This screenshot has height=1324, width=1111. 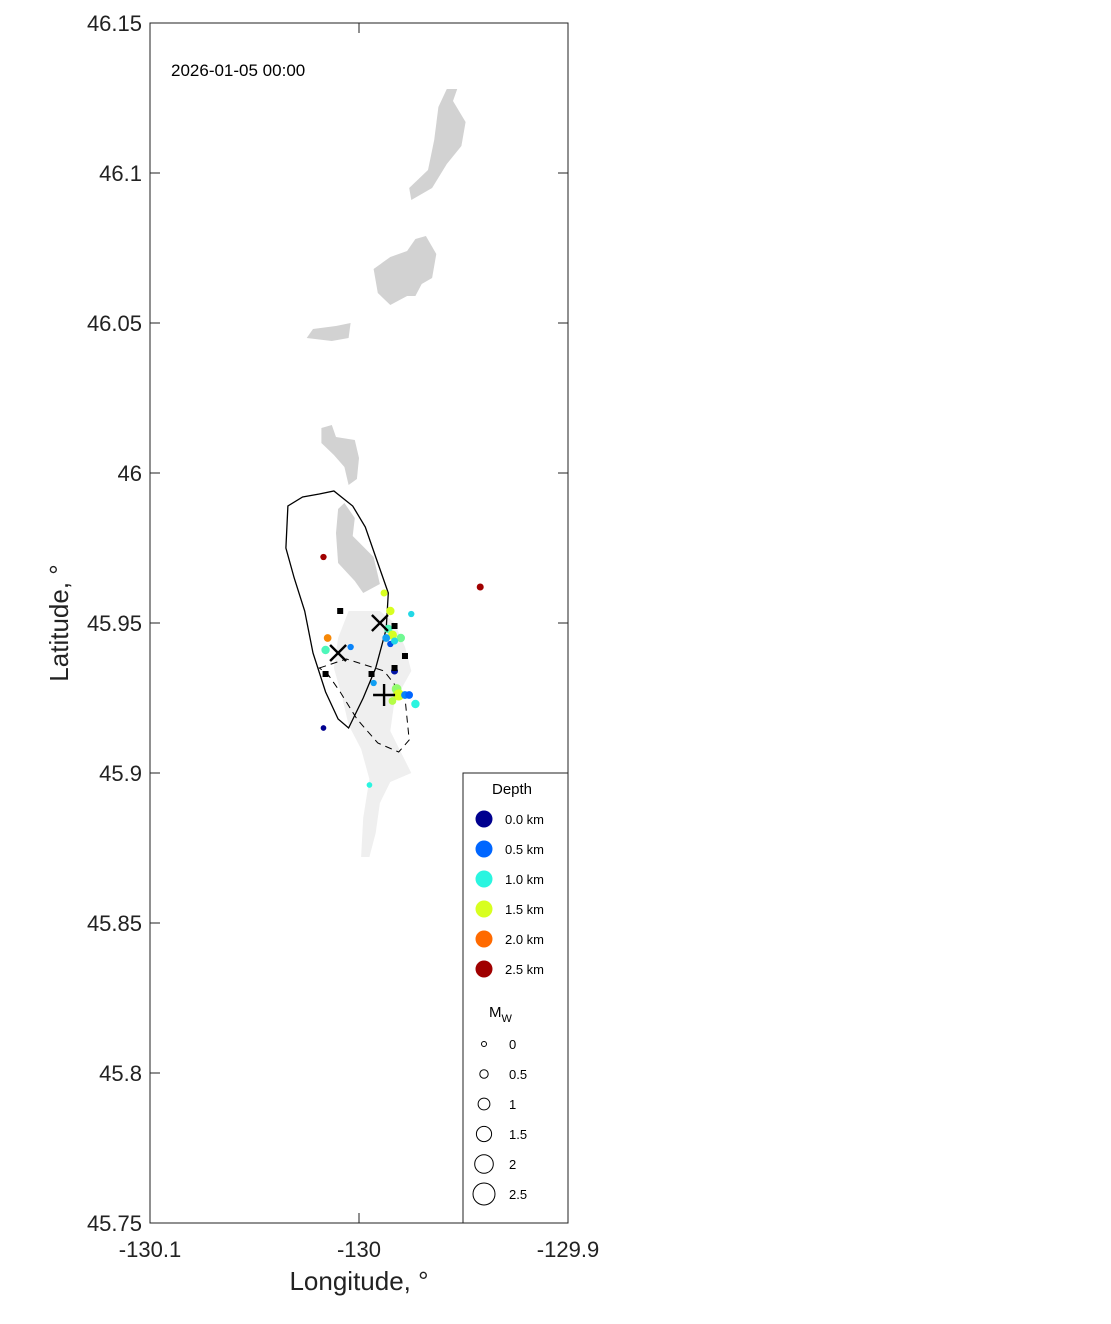 I want to click on outline-dashed, so click(x=364, y=705).